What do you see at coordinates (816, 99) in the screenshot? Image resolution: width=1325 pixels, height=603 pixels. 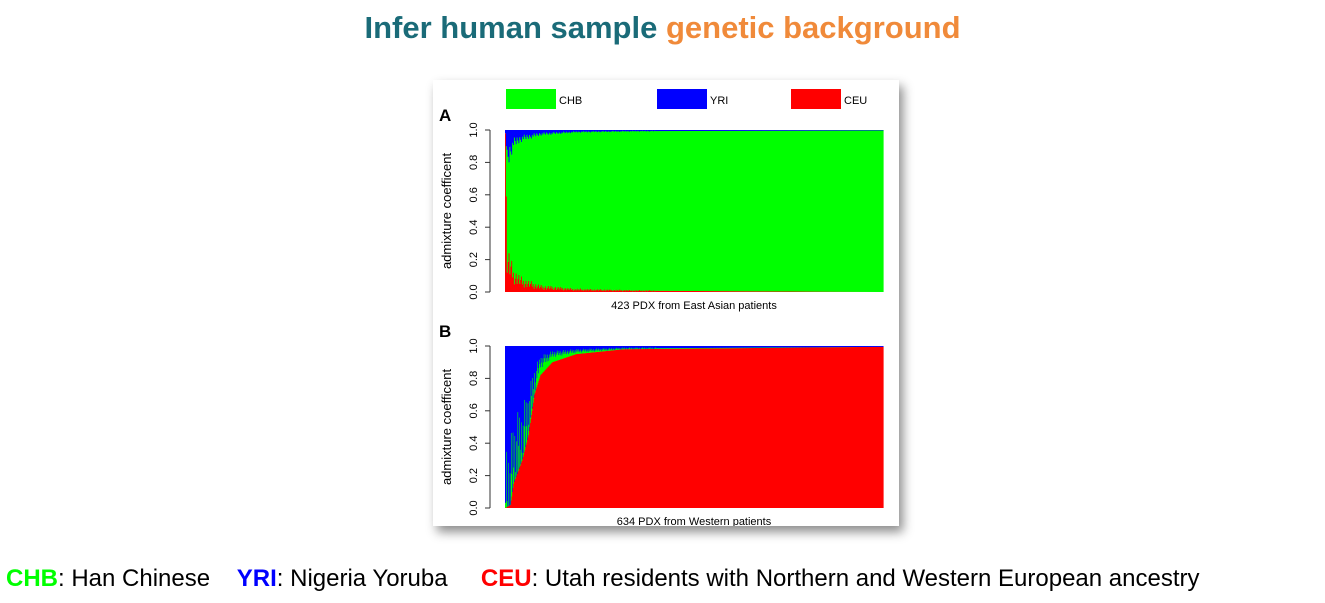 I see `legend-swatch-ceu` at bounding box center [816, 99].